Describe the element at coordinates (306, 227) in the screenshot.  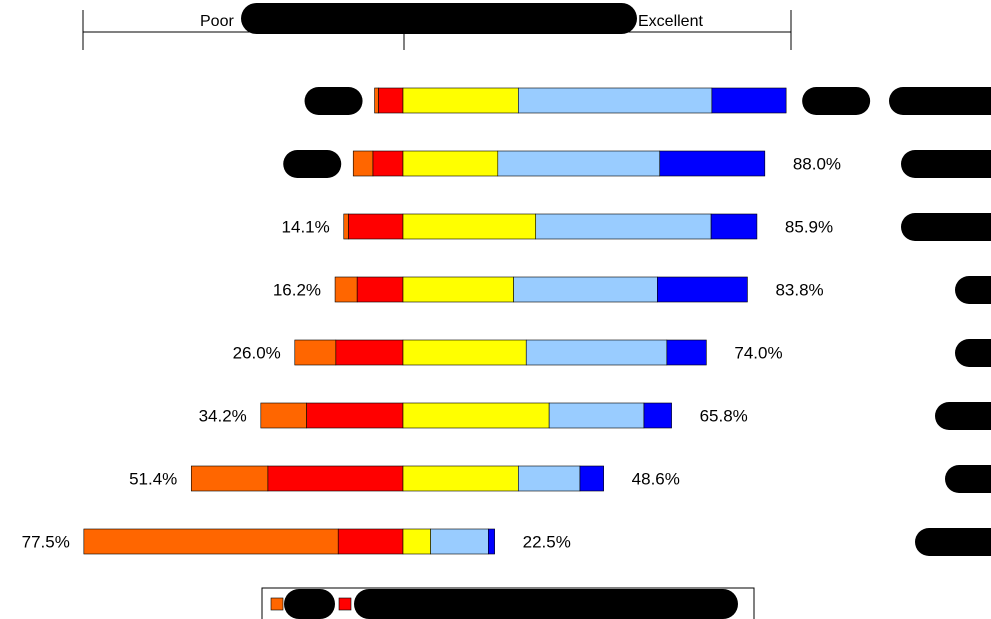
I see `left-percent-label: 14.1%` at that location.